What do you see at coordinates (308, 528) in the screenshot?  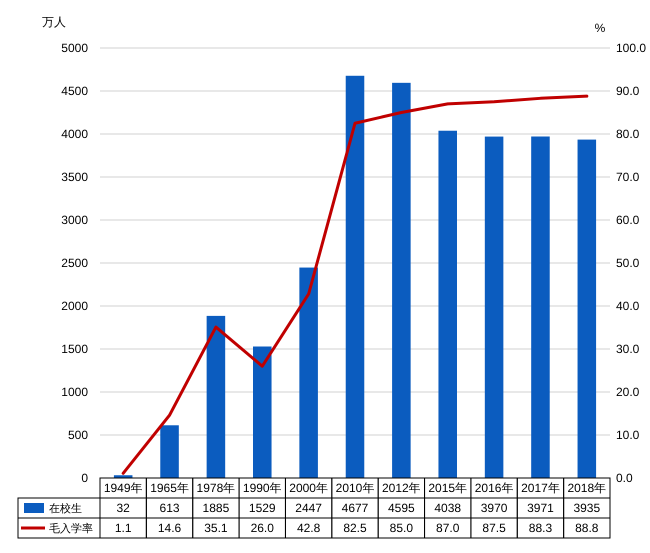 I see `data-label: 42.8` at bounding box center [308, 528].